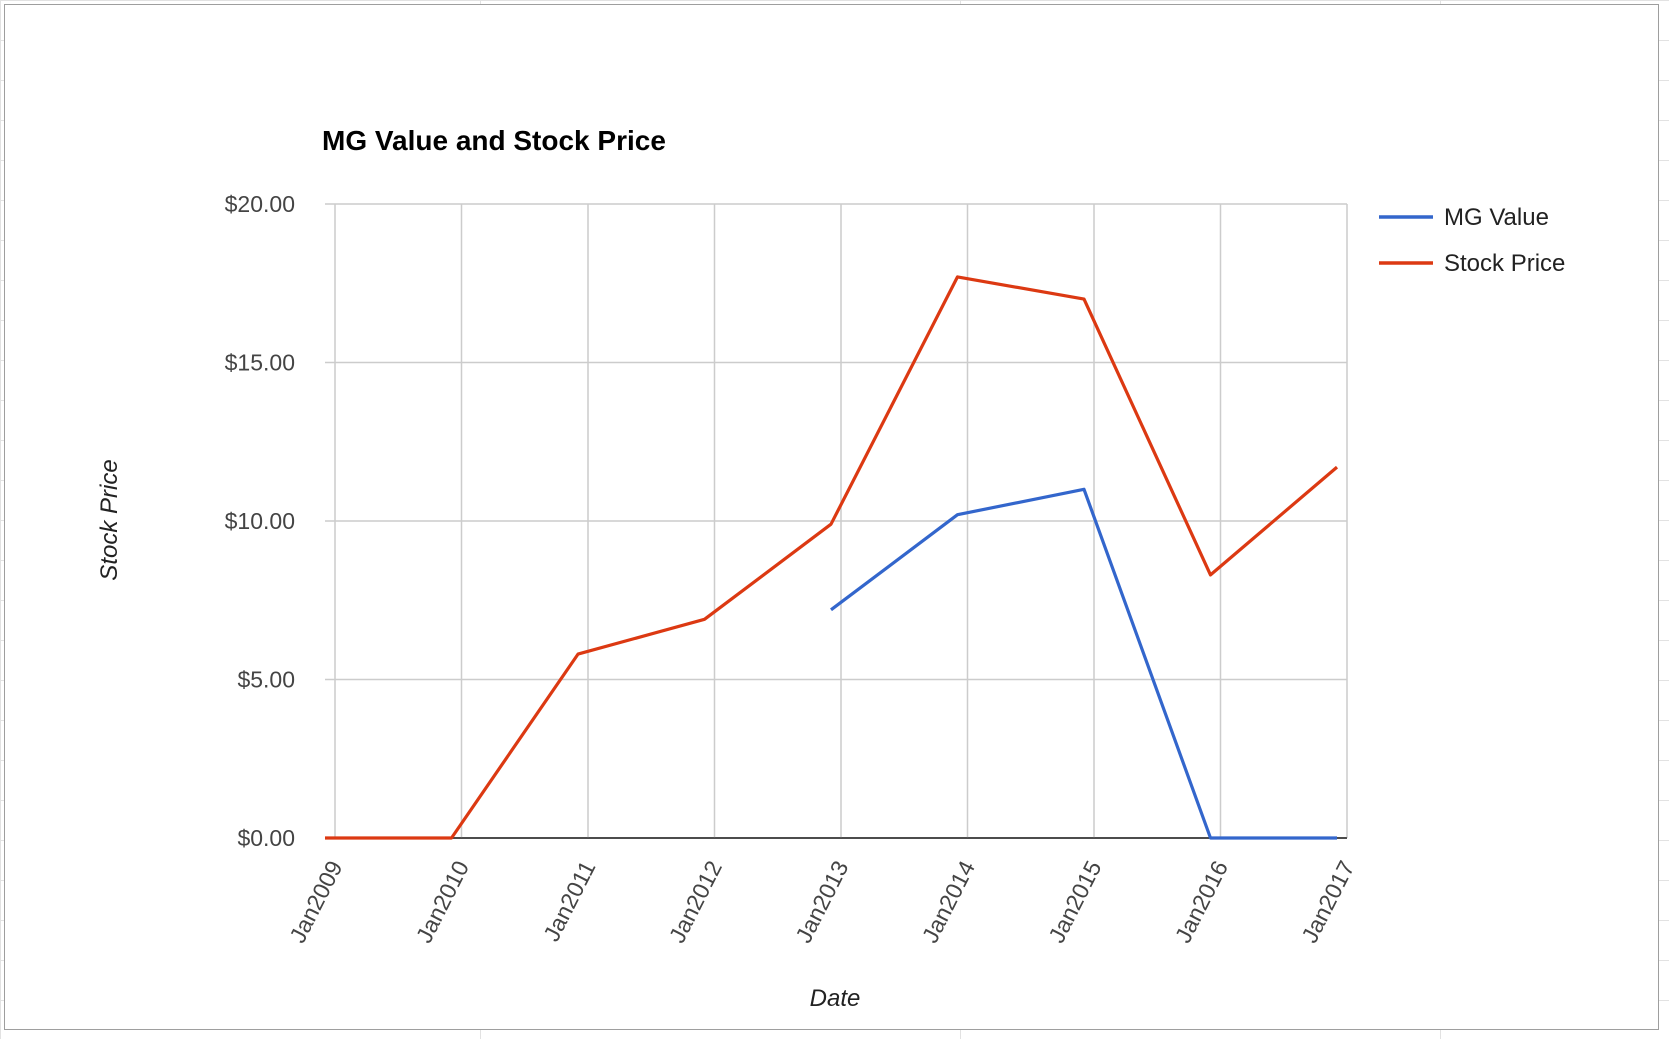 Image resolution: width=1669 pixels, height=1039 pixels. What do you see at coordinates (260, 363) in the screenshot?
I see `y-tick-label: $15.00` at bounding box center [260, 363].